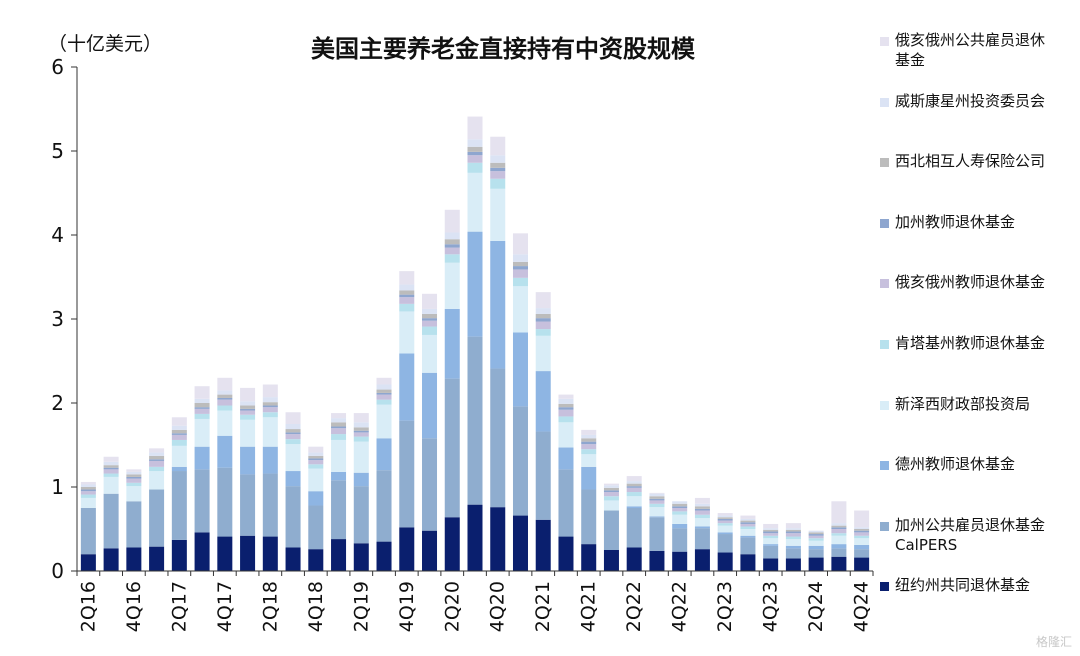 This screenshot has height=656, width=1080. I want to click on legend-item: 俄亥俄州教师退休基金, so click(978, 302).